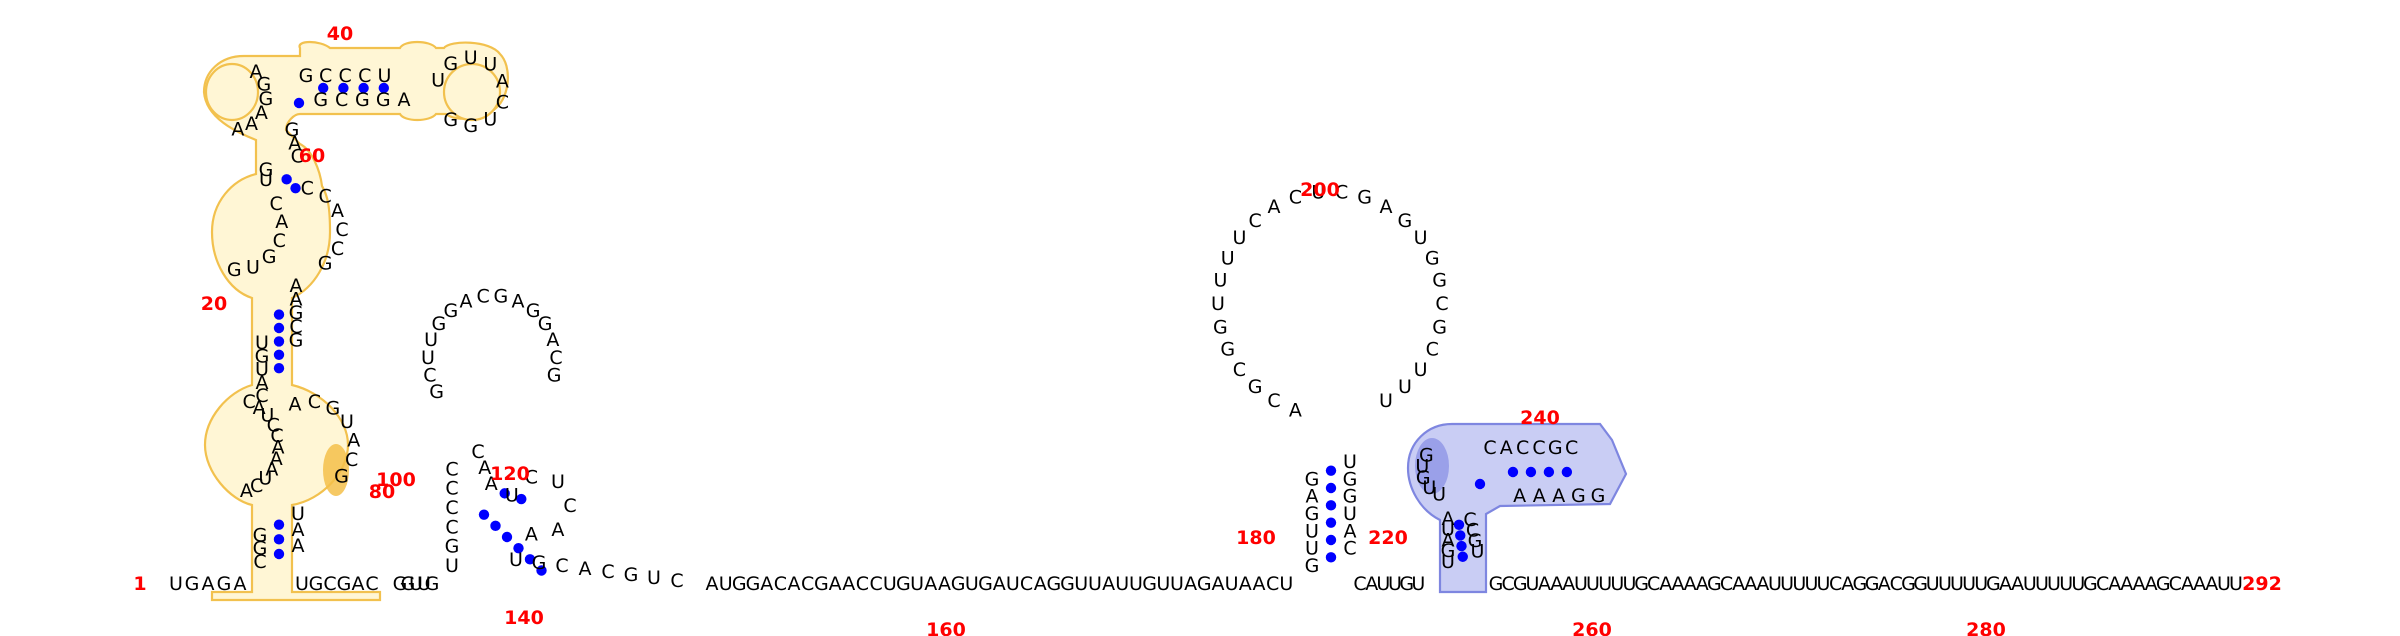 The image size is (2400, 636). What do you see at coordinates (451, 311) in the screenshot?
I see `nucleotide-104: G` at bounding box center [451, 311].